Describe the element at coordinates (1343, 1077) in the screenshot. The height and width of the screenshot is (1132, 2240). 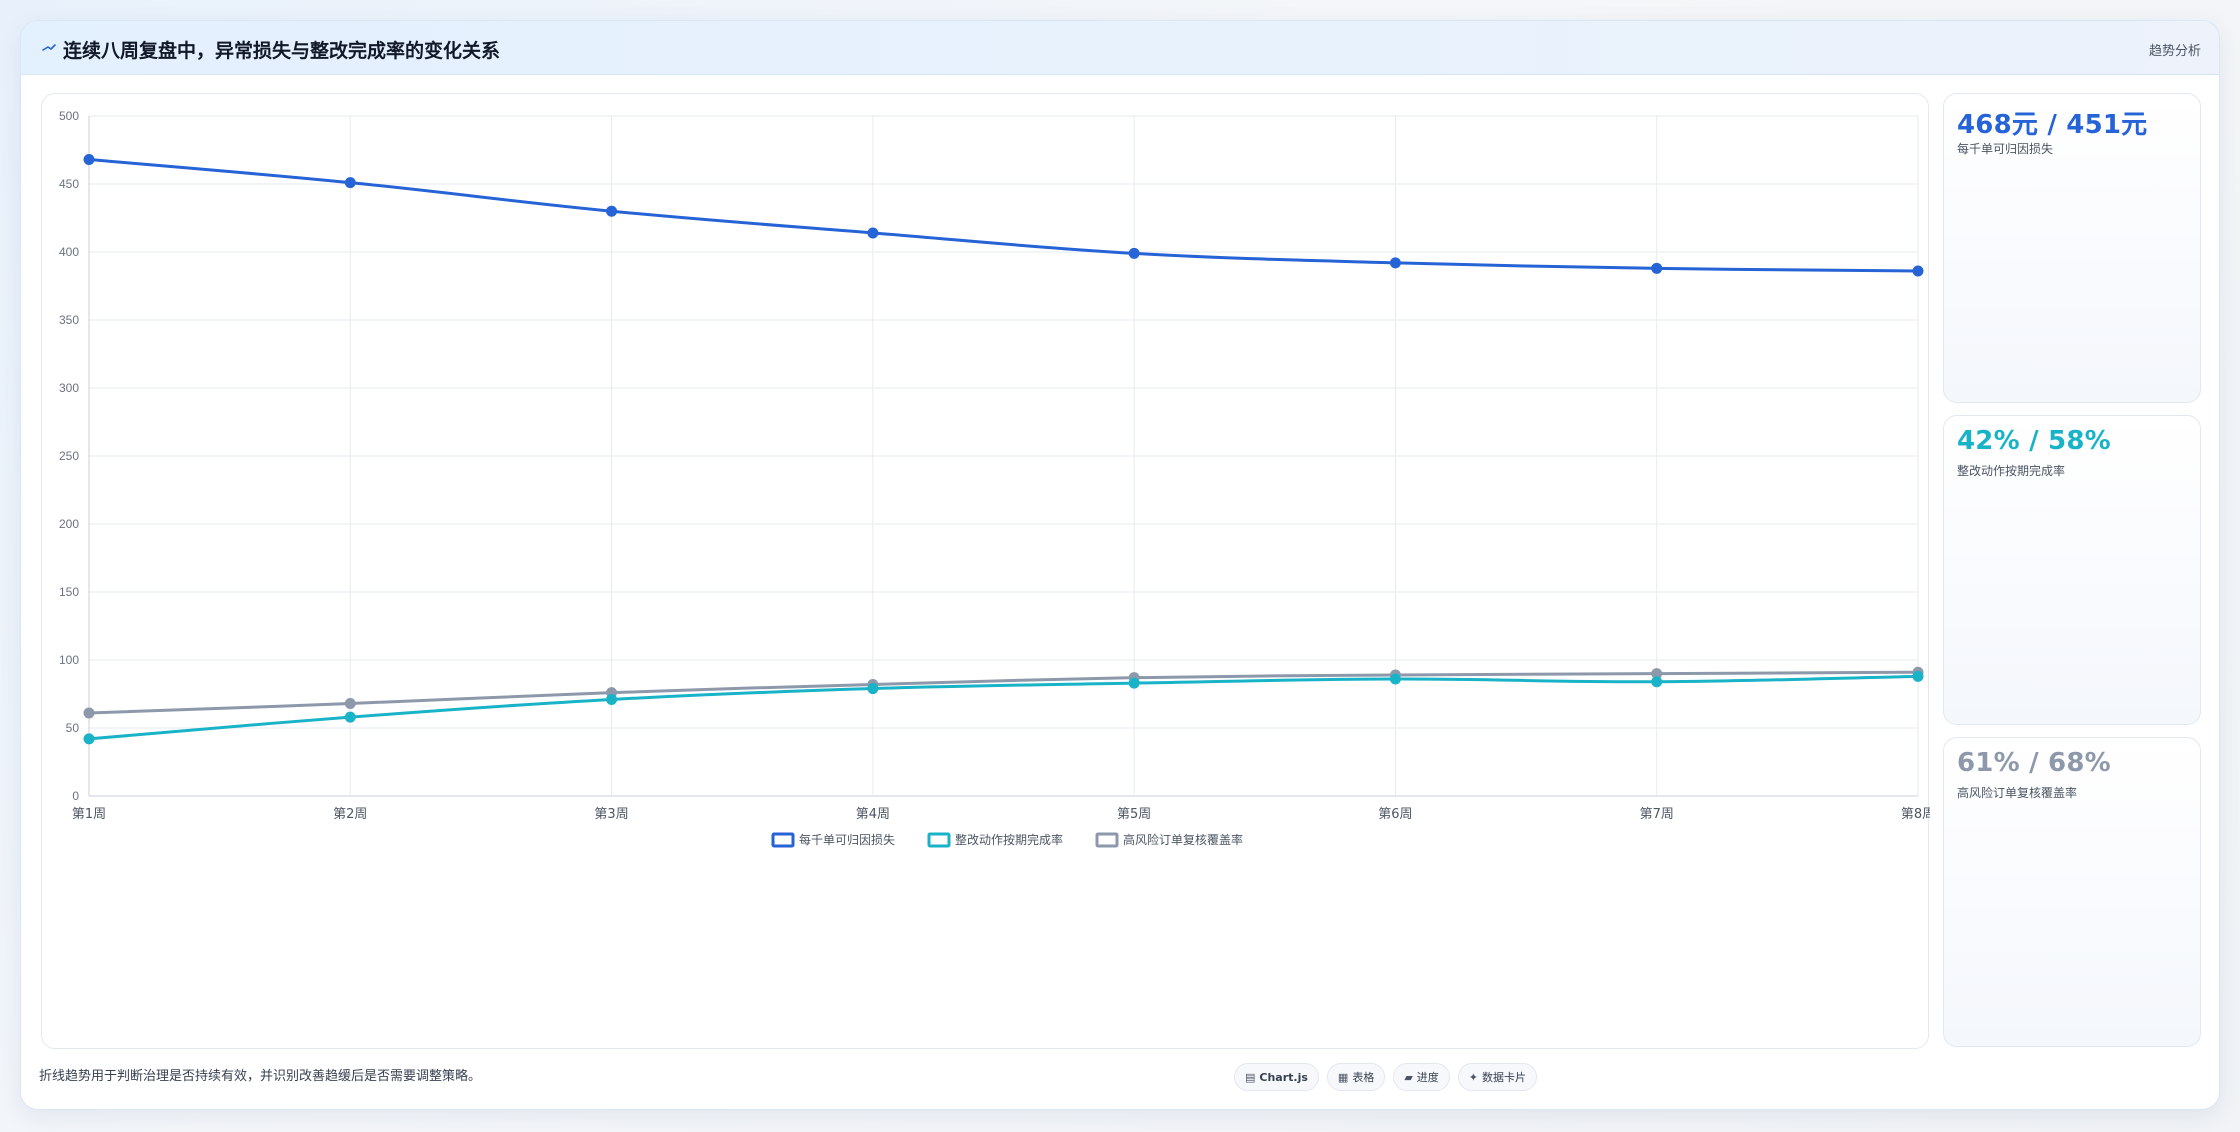
I see `table-icon: ▦` at that location.